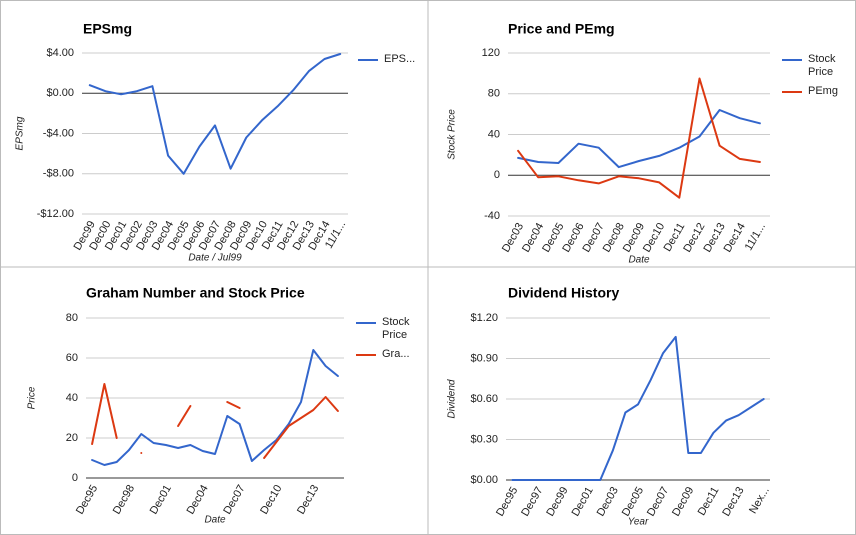  I want to click on legend: Stock Price PEmg, so click(816, 78).